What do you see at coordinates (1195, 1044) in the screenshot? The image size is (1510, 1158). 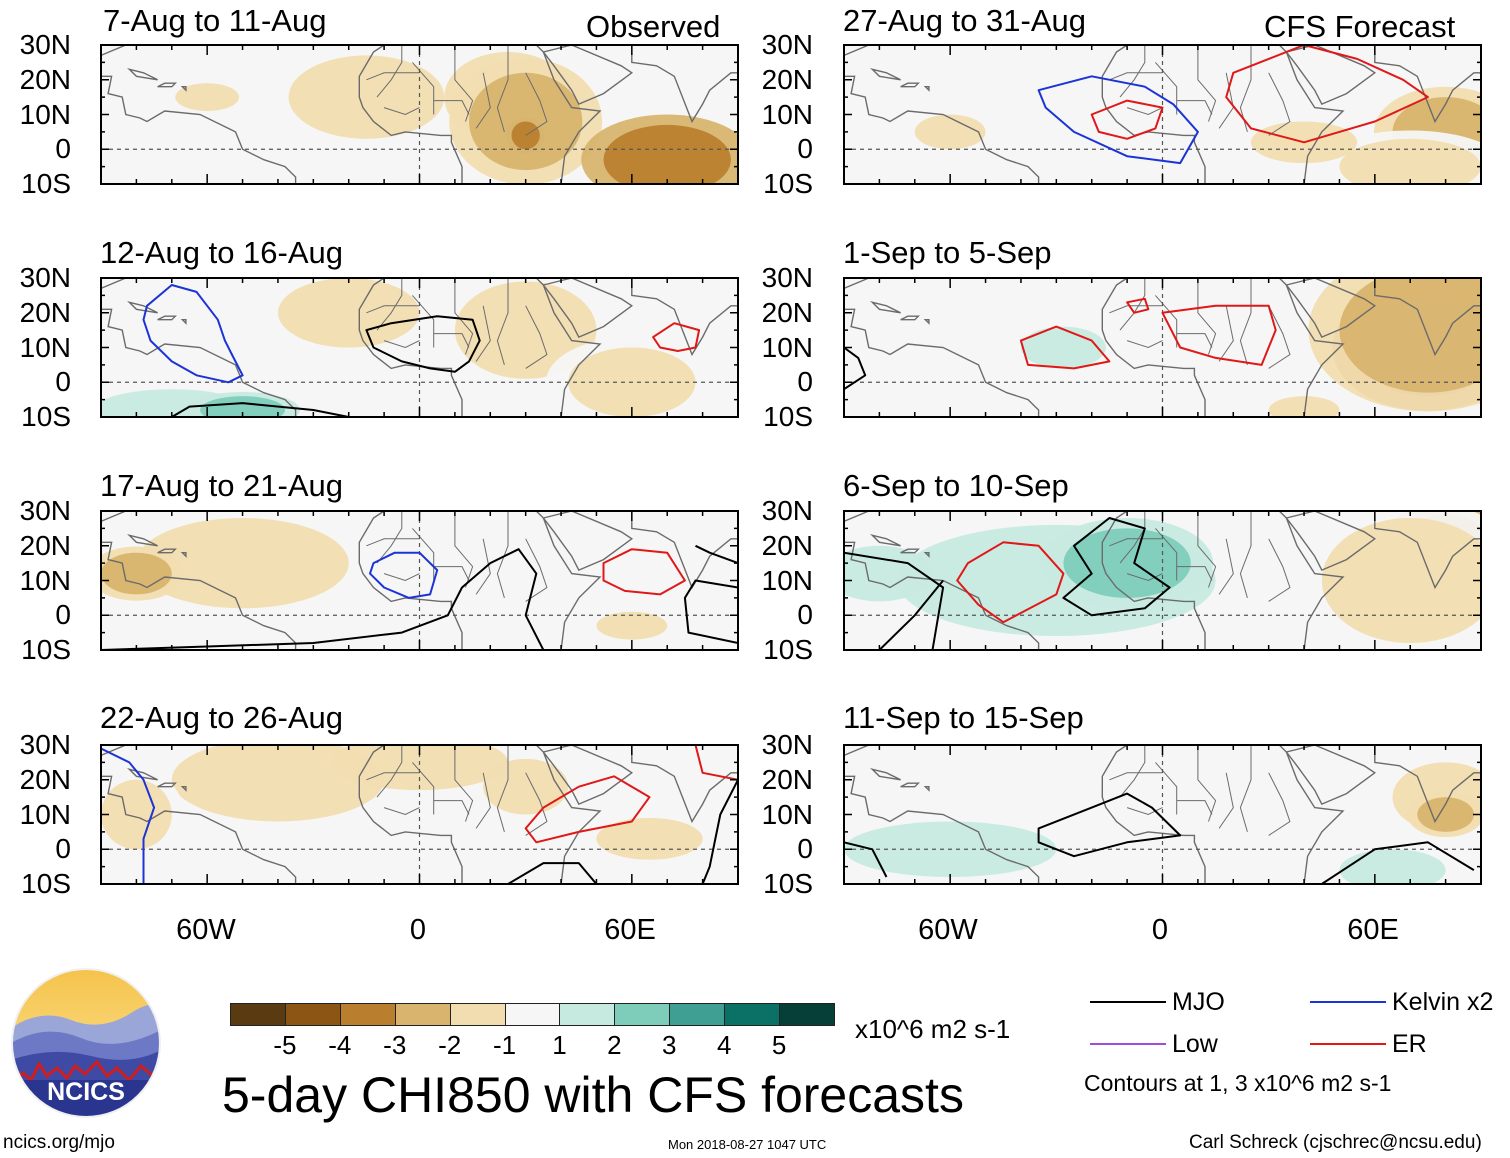 I see `legend-low-label: Low` at bounding box center [1195, 1044].